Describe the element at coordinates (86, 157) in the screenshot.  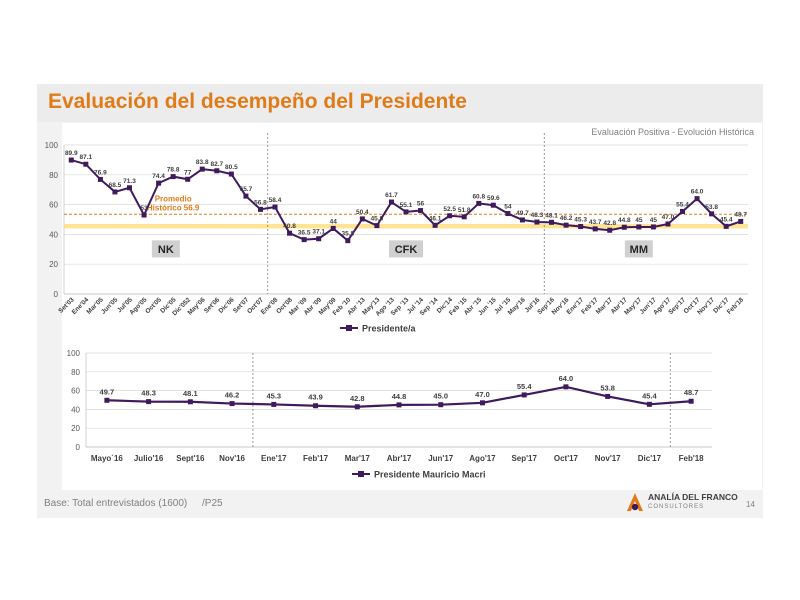
I see `data-label: 87.1` at that location.